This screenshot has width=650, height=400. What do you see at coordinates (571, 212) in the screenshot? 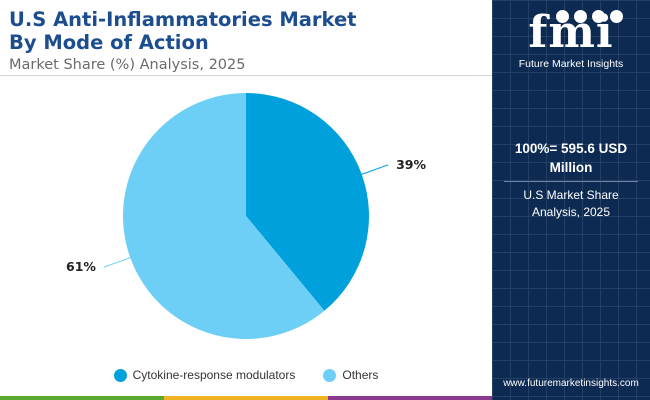
I see `panel-caption-line-2: Analysis, 2025` at bounding box center [571, 212].